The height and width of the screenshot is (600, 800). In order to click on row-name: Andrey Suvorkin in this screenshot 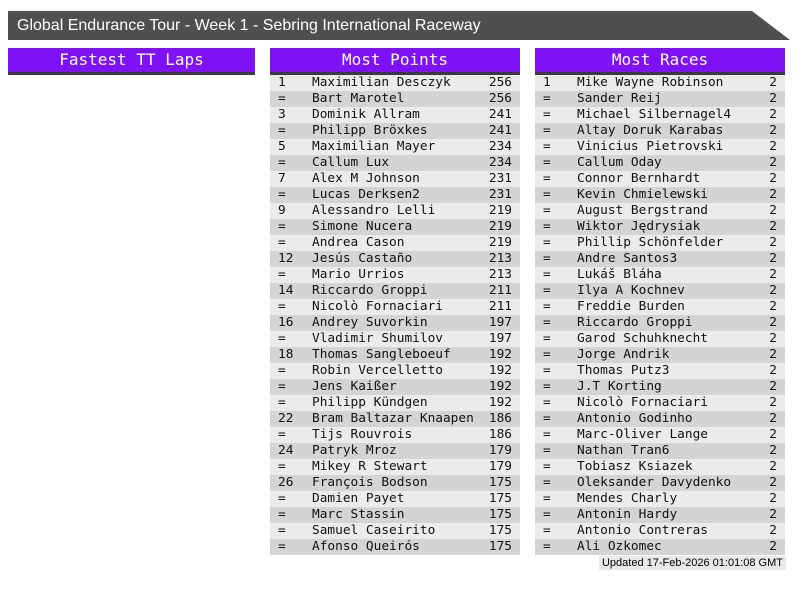, I will do `click(370, 322)`.